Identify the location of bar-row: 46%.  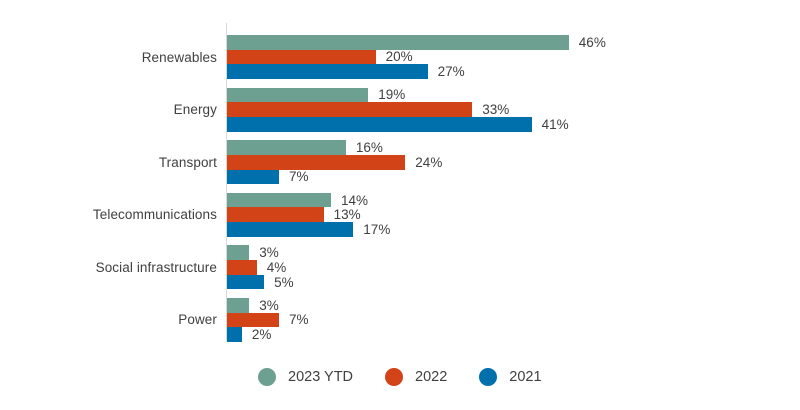
(416, 42).